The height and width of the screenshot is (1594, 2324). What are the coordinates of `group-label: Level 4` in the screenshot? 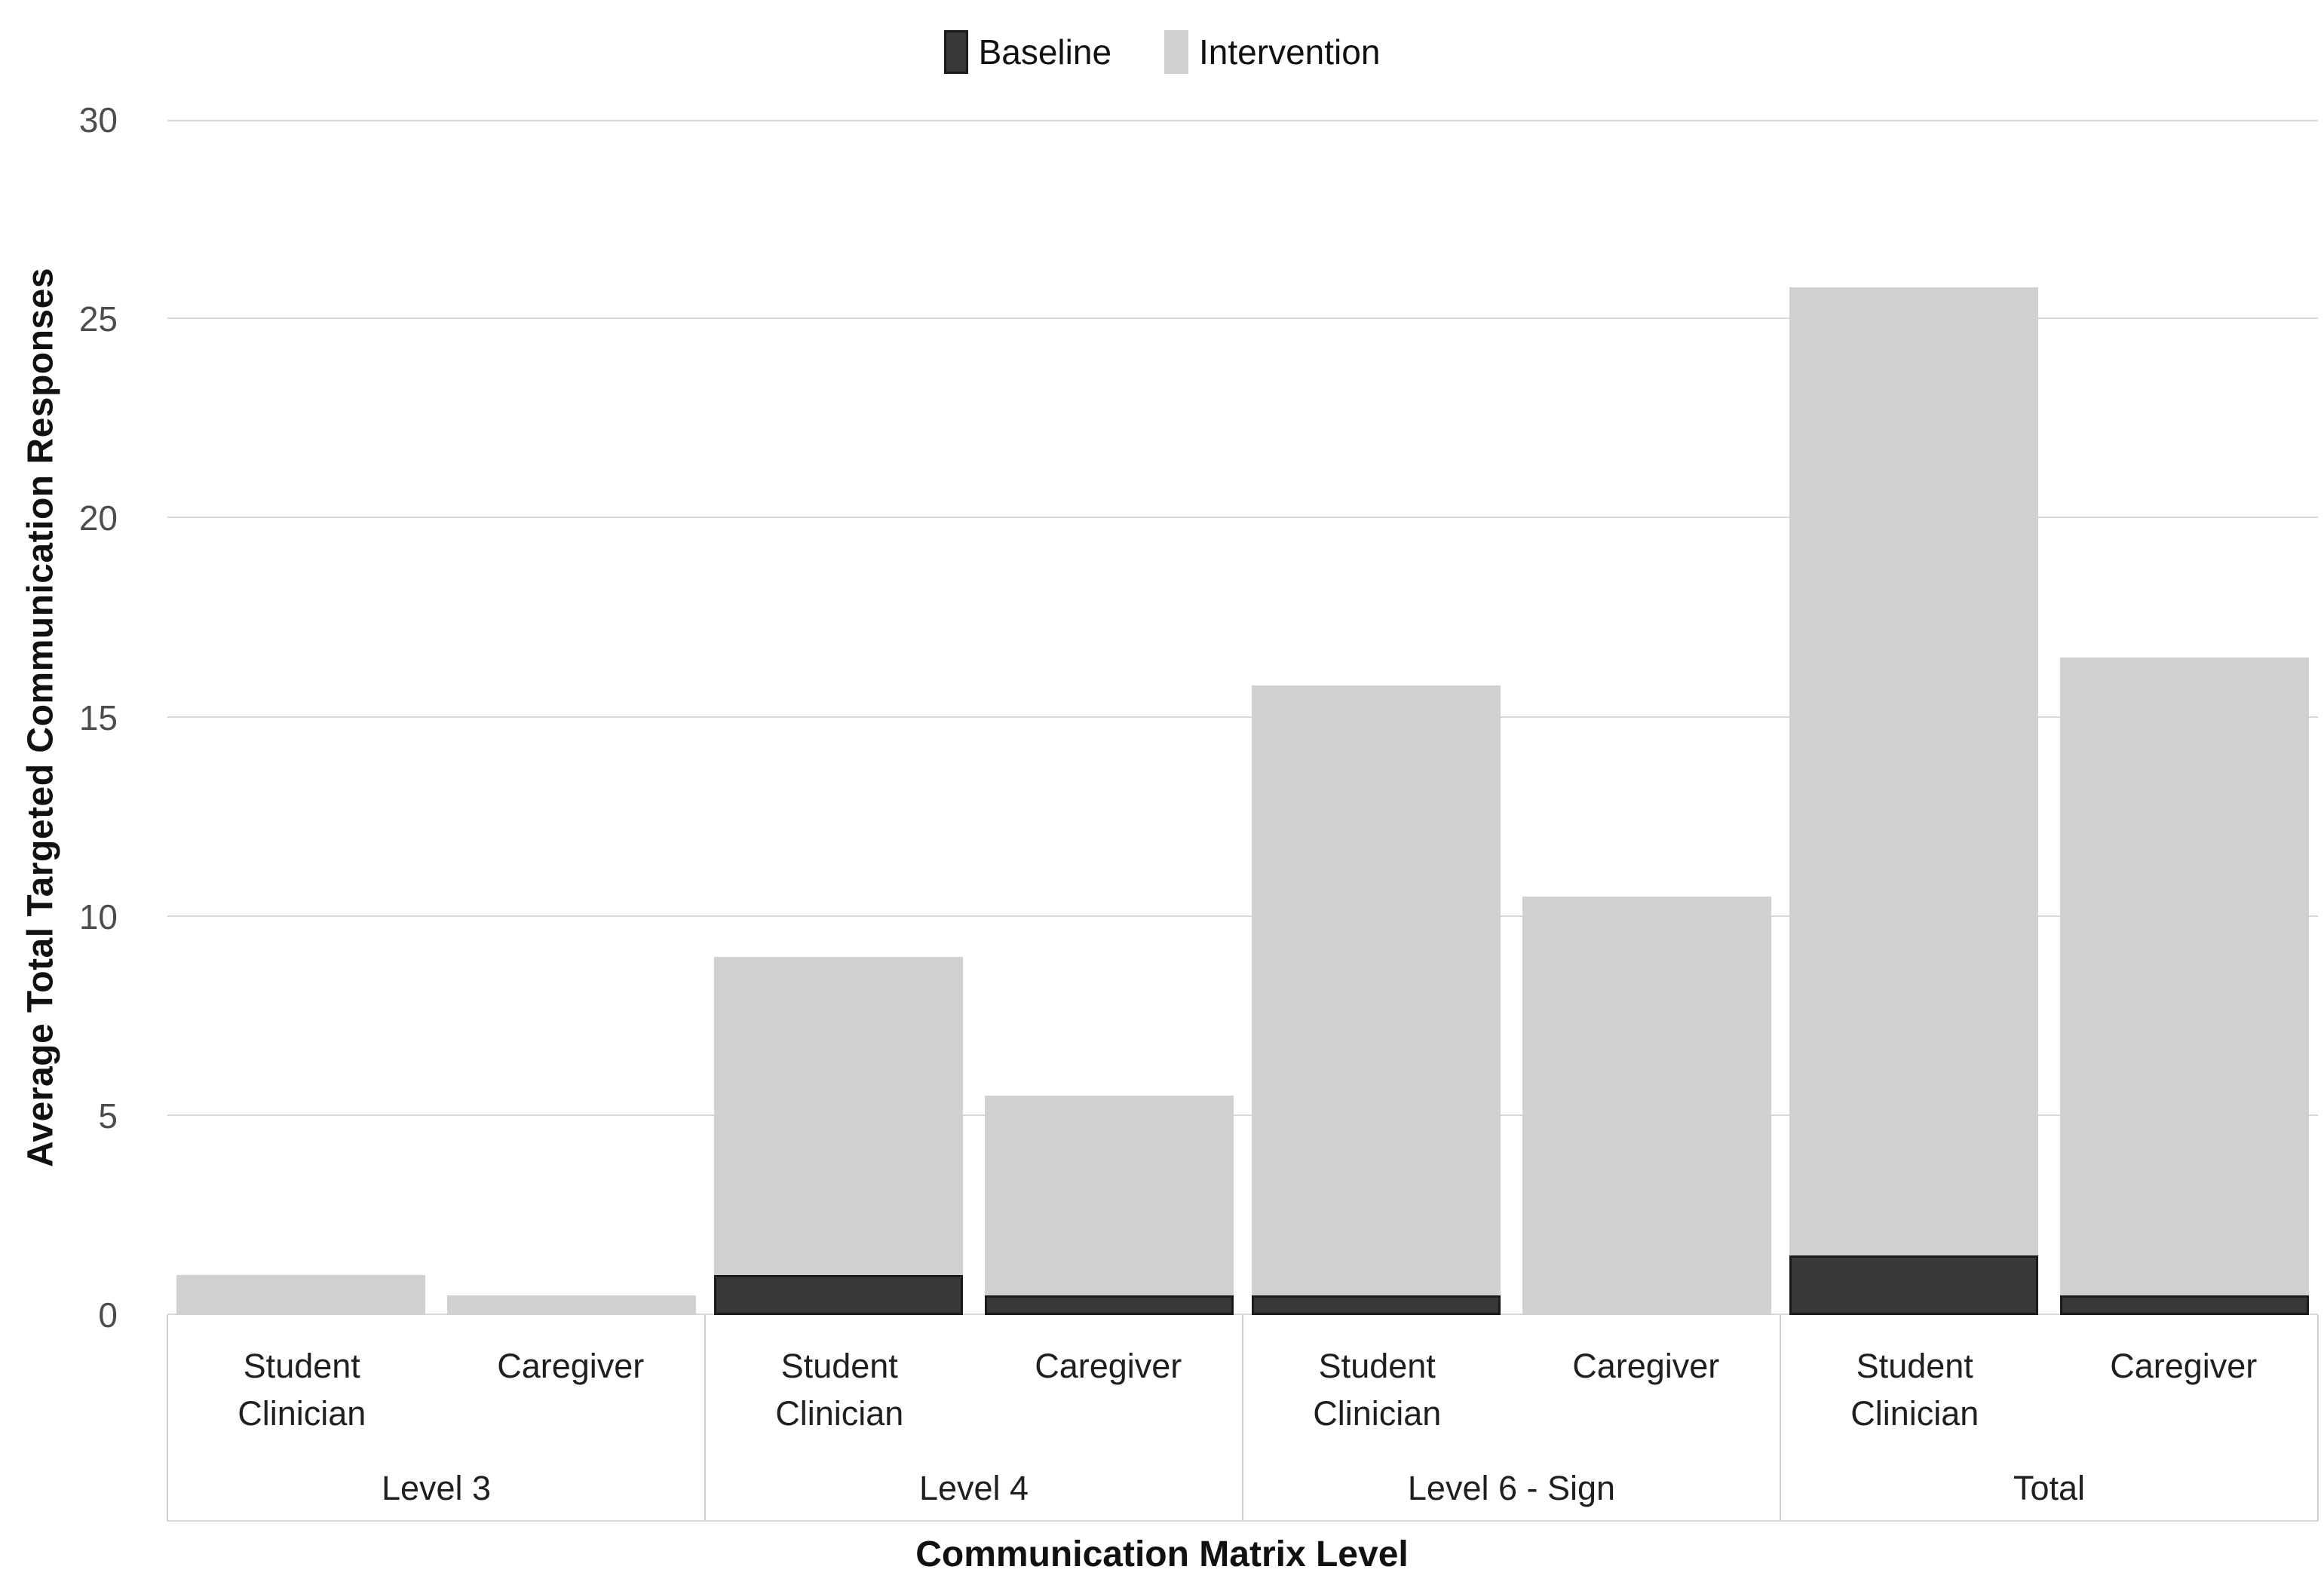 It's located at (974, 1488).